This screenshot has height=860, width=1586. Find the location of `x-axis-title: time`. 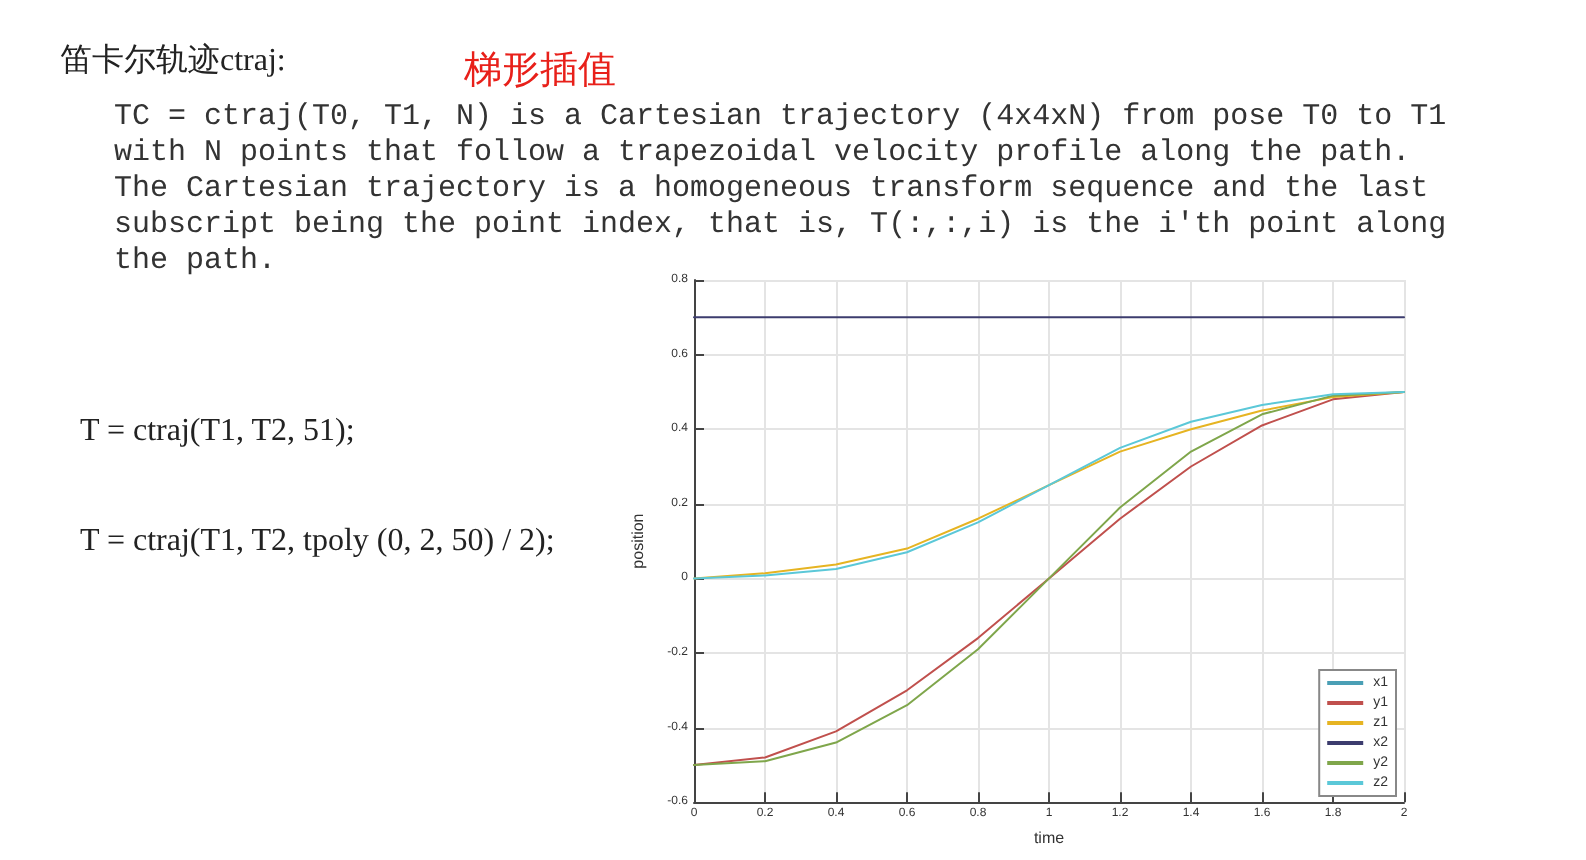

x-axis-title: time is located at coordinates (1049, 838).